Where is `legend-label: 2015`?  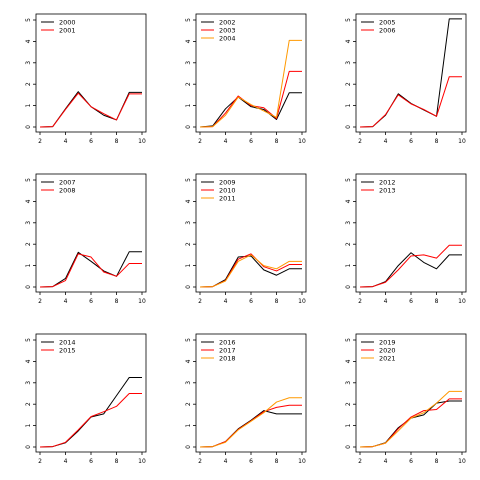
legend-label: 2015 is located at coordinates (67, 350).